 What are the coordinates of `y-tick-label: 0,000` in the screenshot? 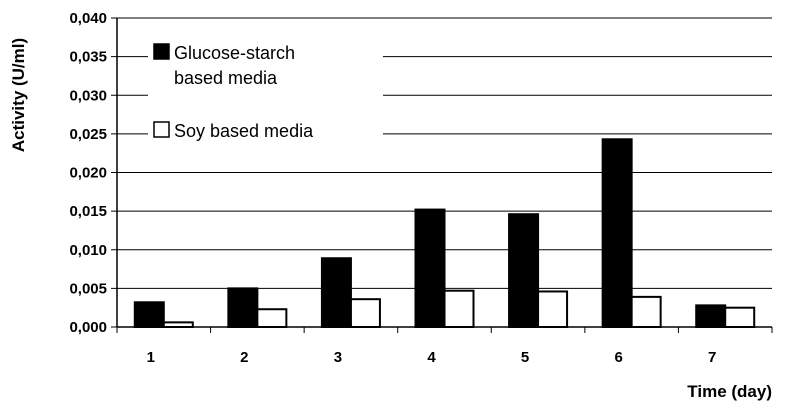 It's located at (88, 327).